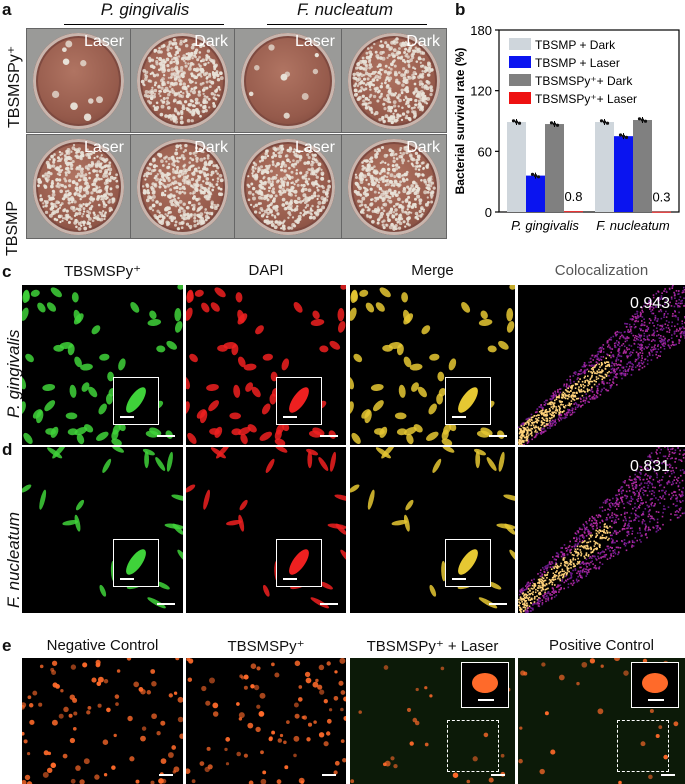  What do you see at coordinates (573, 196) in the screenshot?
I see `data-label: 0.8` at bounding box center [573, 196].